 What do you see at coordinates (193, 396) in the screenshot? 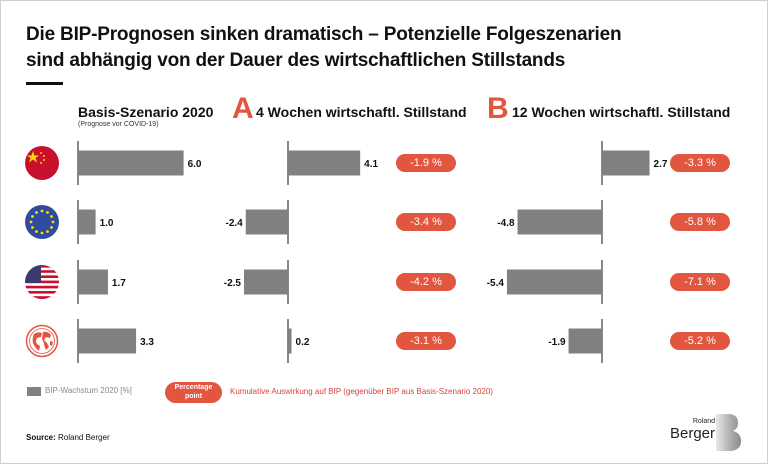
I see `legend-pill-line-2: point` at bounding box center [193, 396].